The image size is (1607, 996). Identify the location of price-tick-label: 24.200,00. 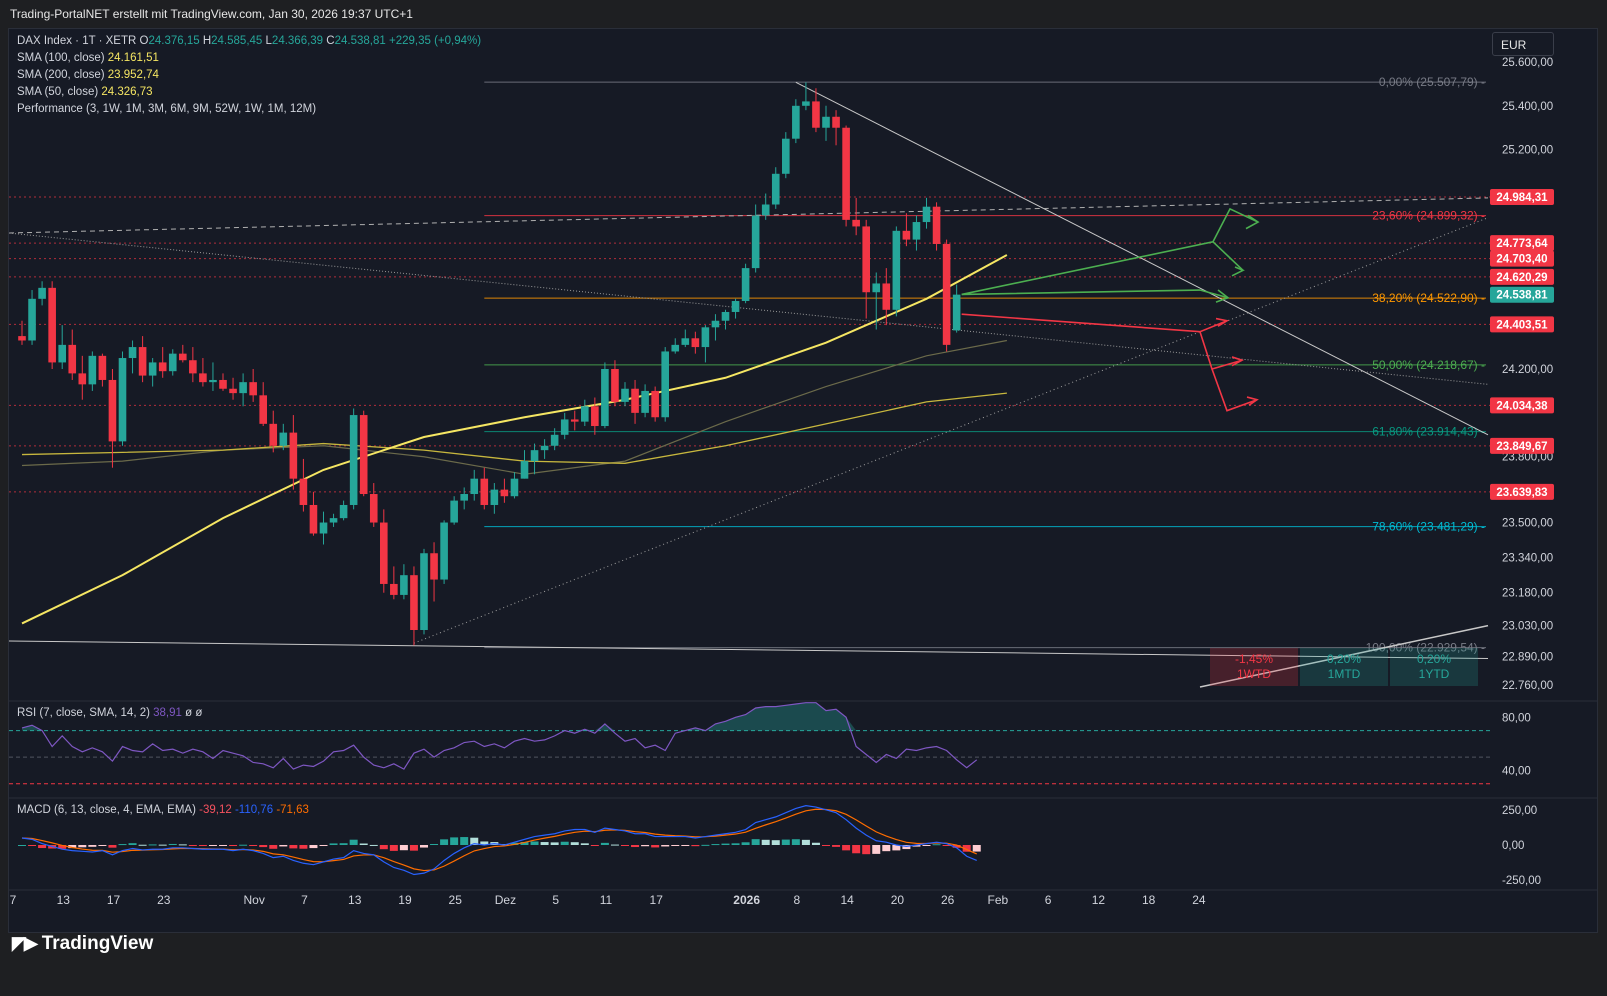
(1527, 370).